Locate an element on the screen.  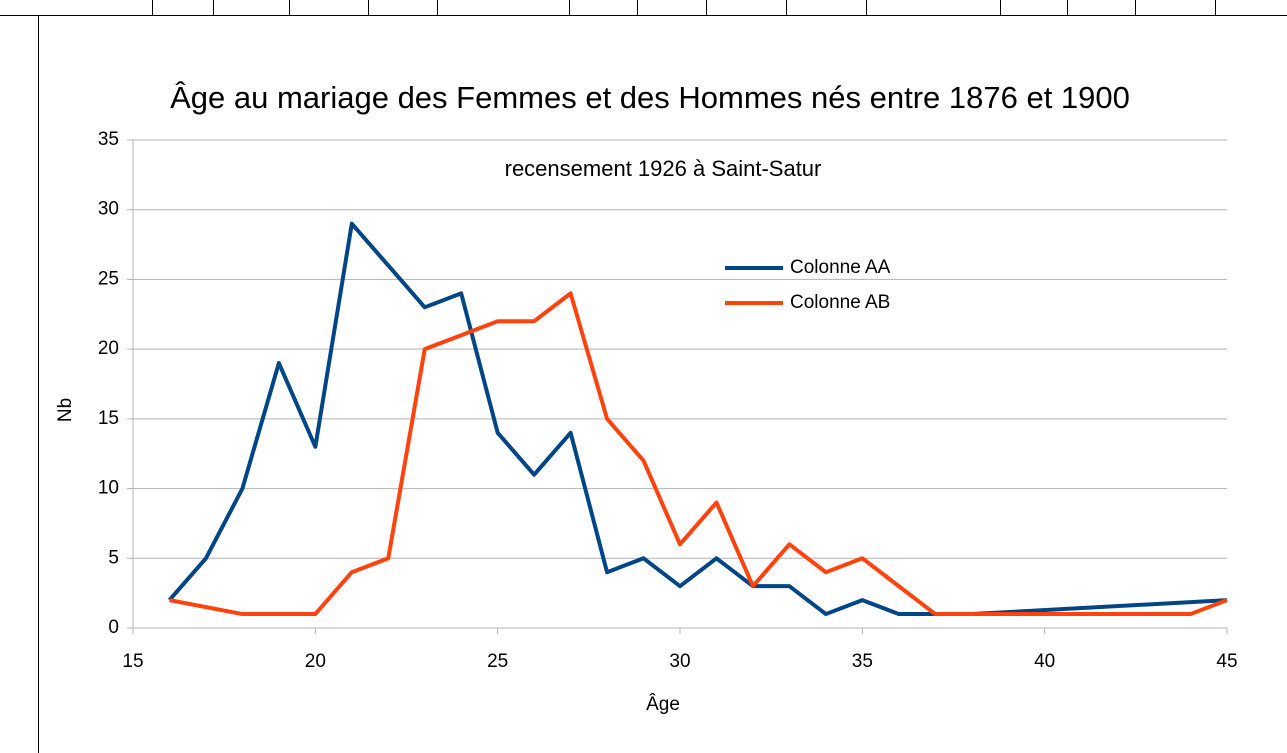
x-axis-label: Âge is located at coordinates (663, 704).